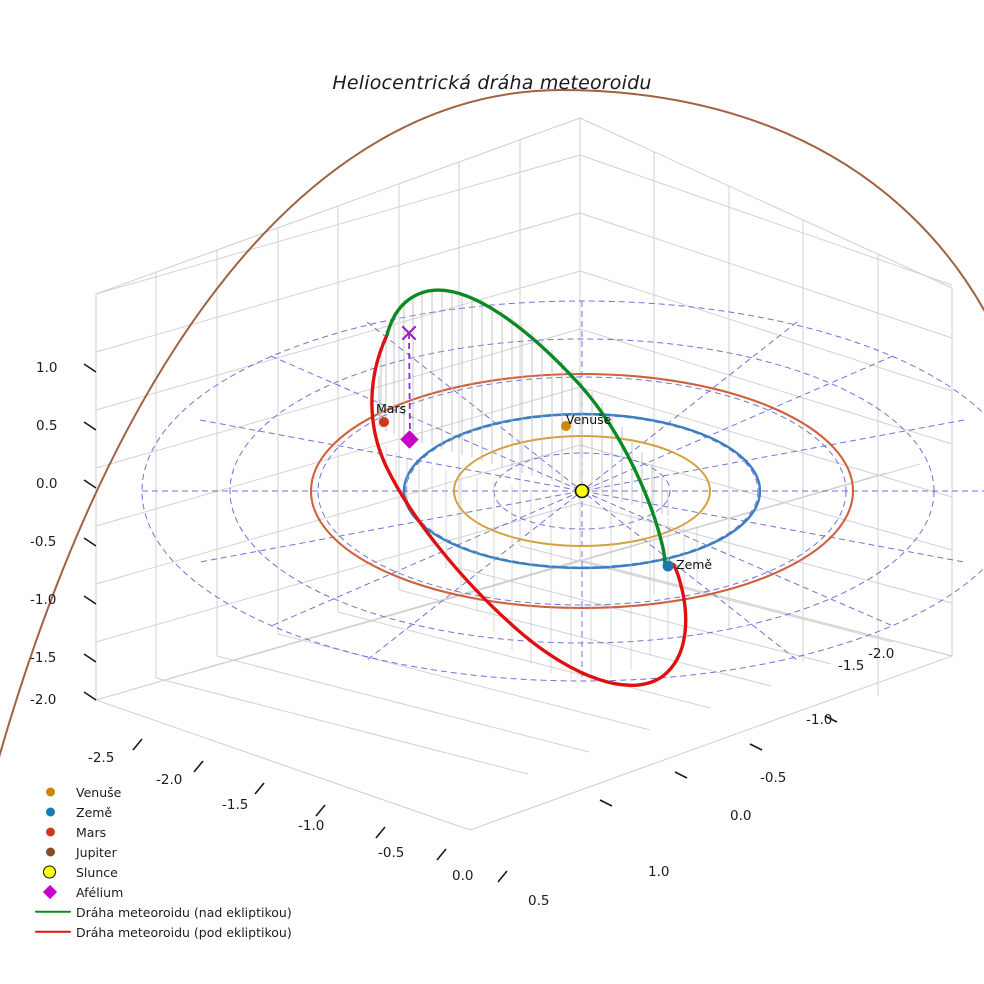  What do you see at coordinates (53, 872) in the screenshot?
I see `sun-marker-icon` at bounding box center [53, 872].